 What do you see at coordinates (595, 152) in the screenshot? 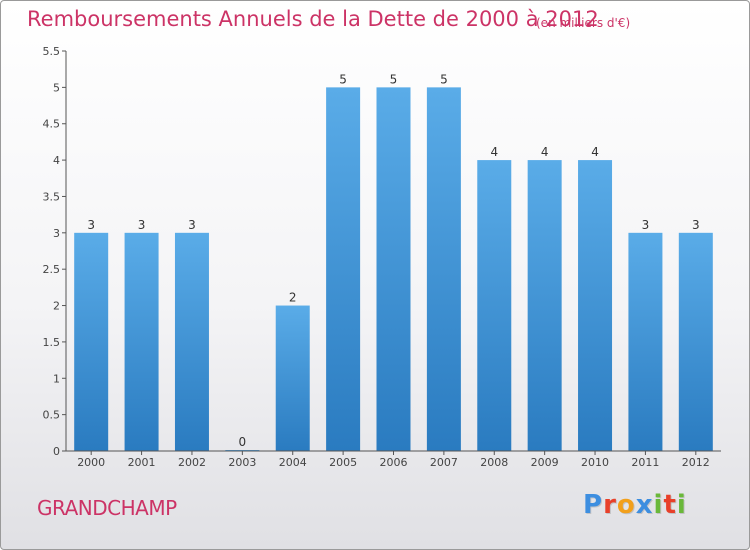
I see `data-label-2010: 4` at bounding box center [595, 152].